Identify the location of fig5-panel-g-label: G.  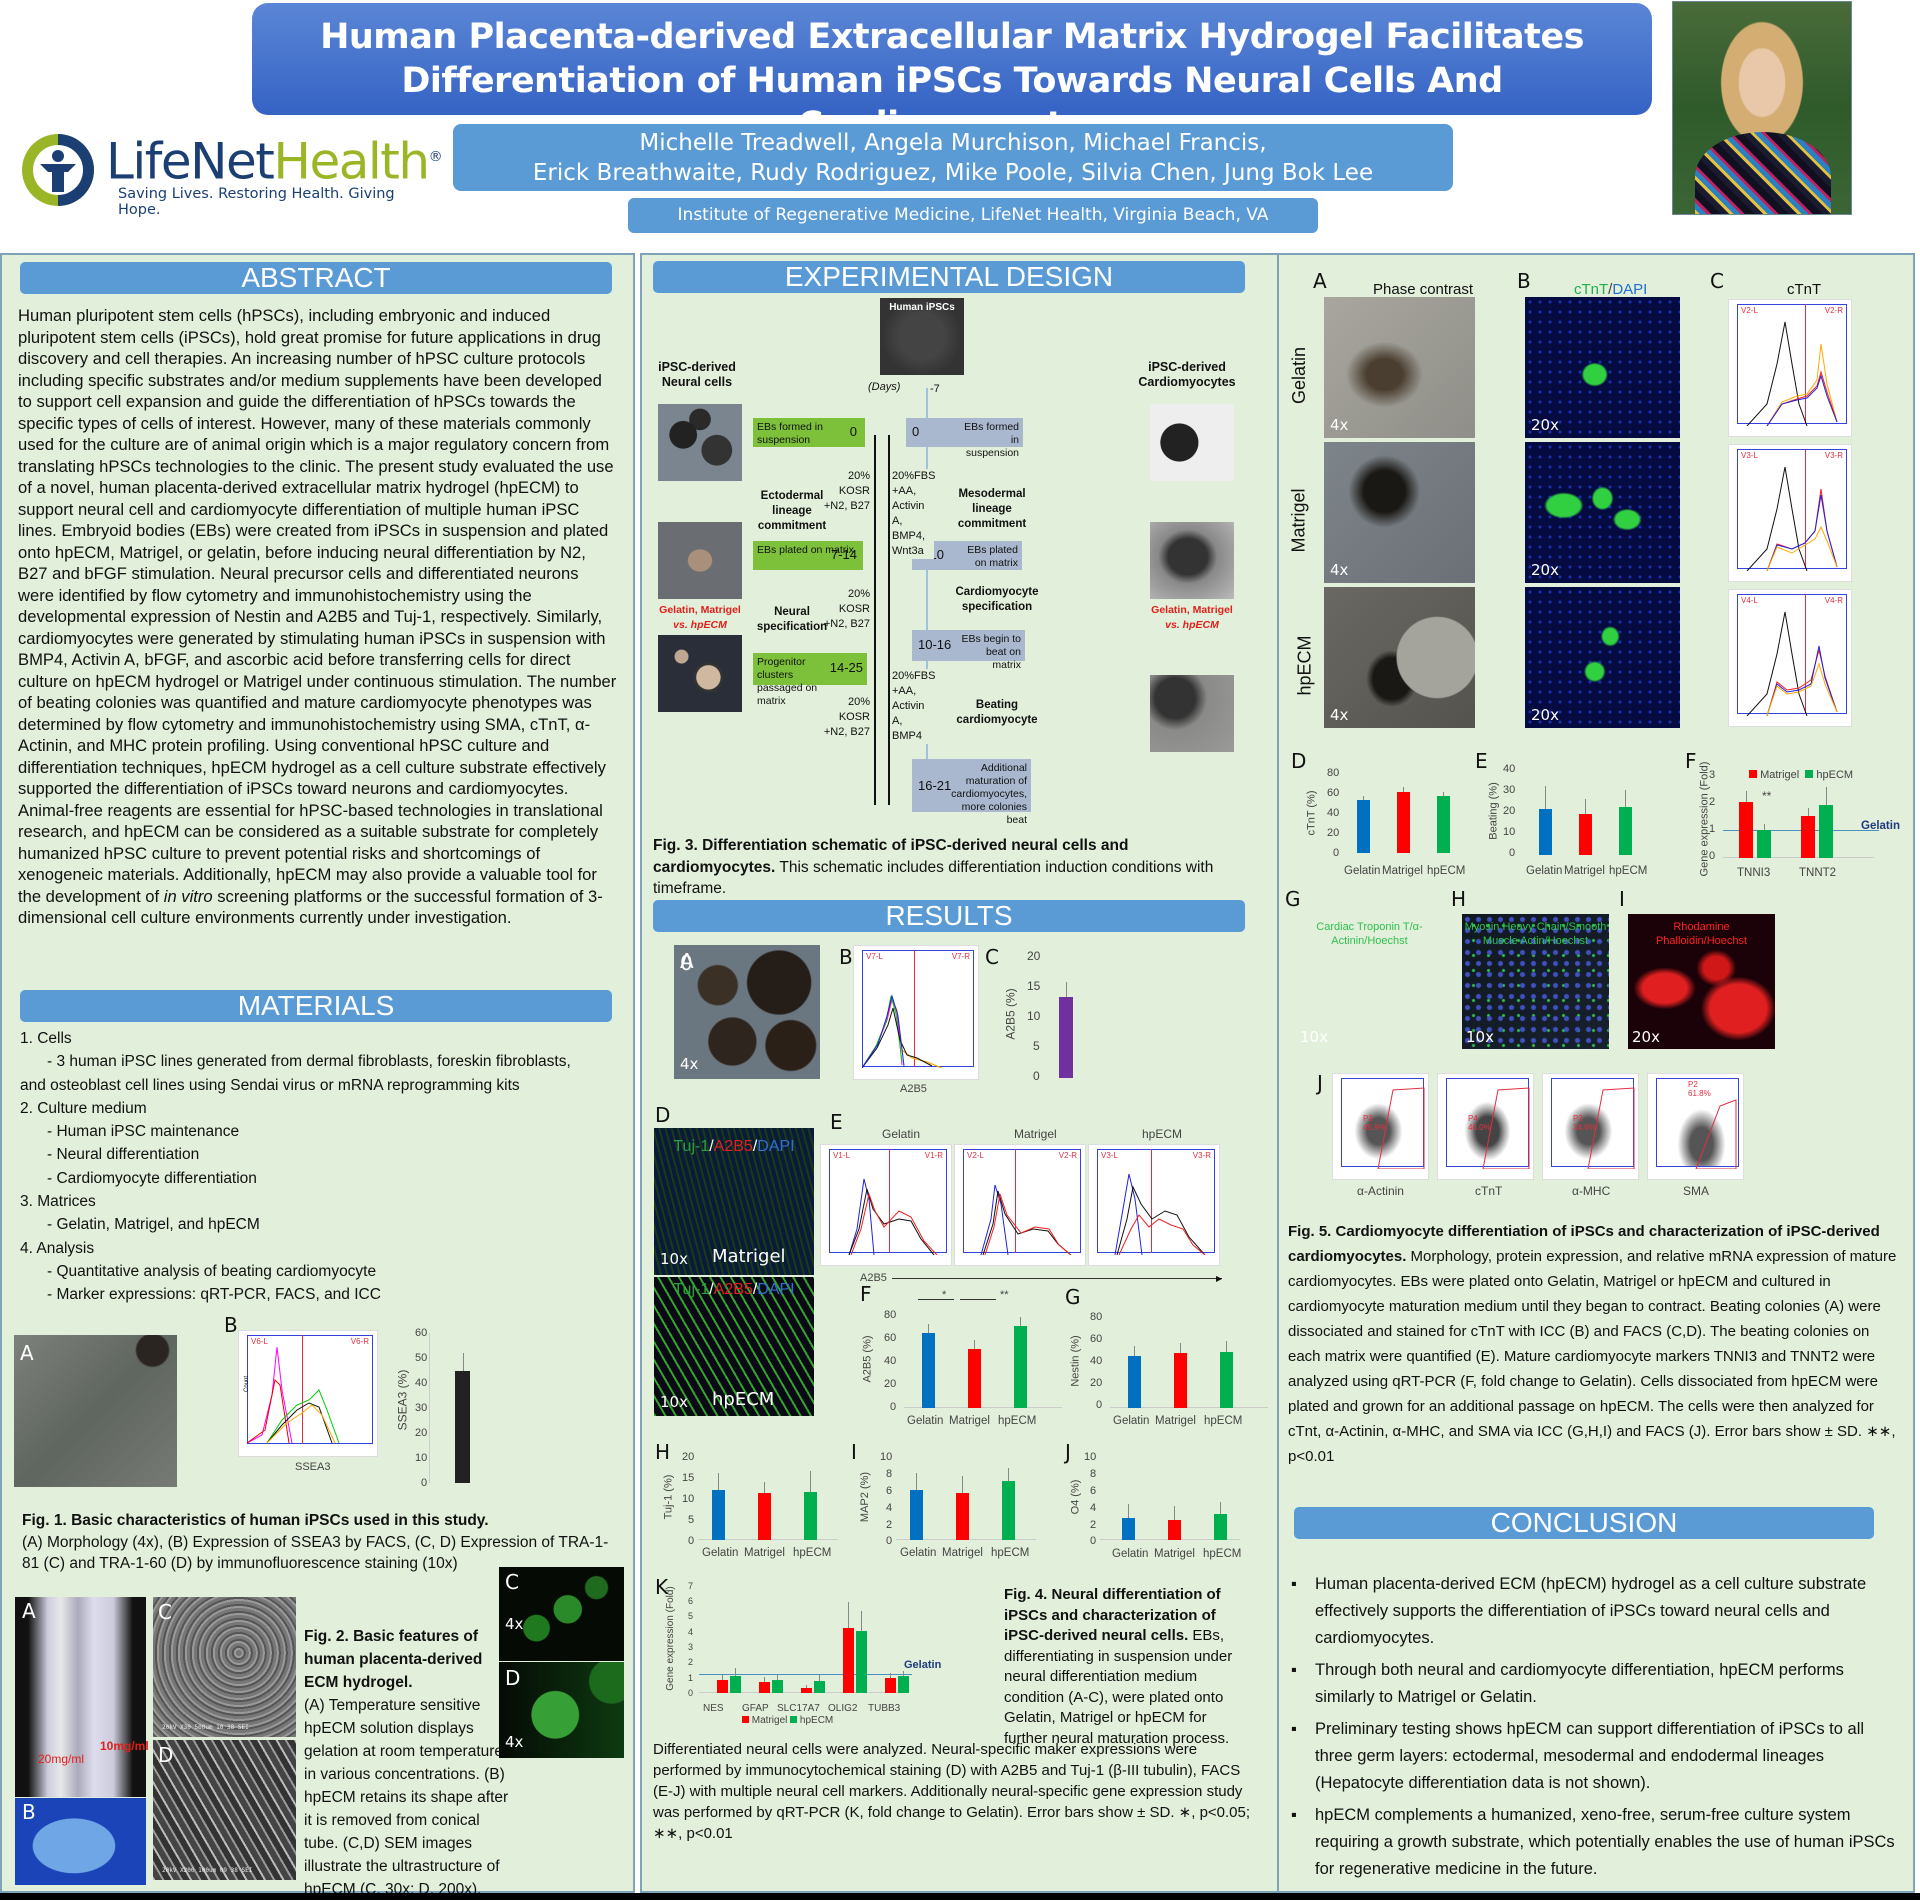
(1293, 899).